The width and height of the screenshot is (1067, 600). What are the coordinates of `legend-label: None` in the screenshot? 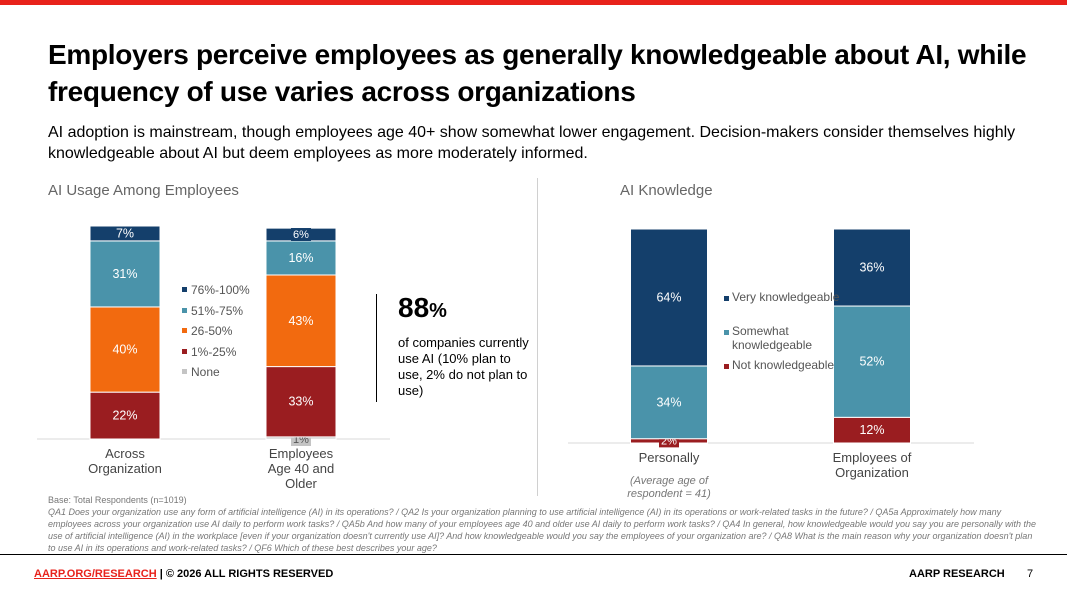 It's located at (205, 372).